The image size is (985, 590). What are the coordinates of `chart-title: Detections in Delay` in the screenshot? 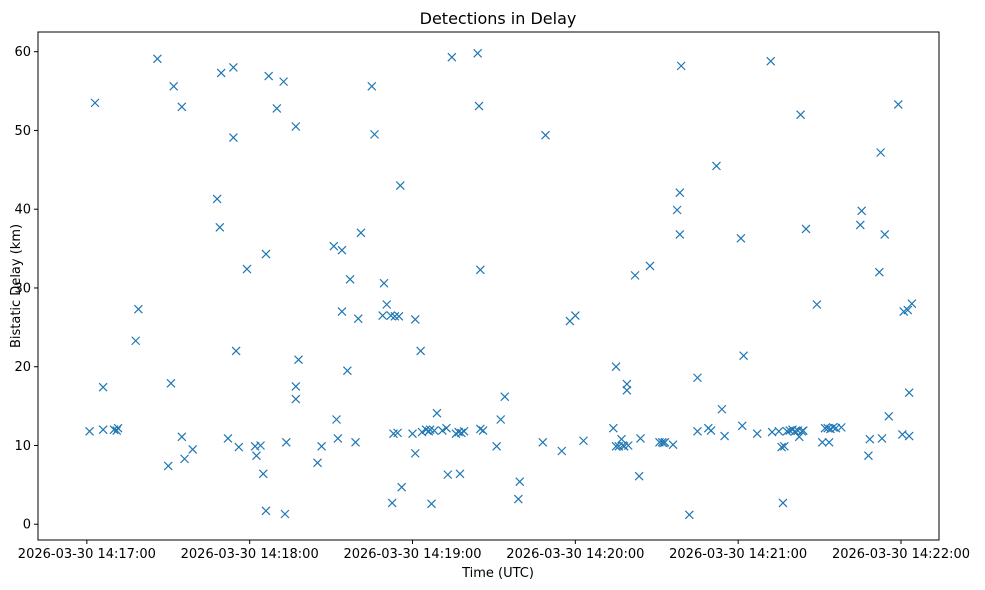 It's located at (498, 18).